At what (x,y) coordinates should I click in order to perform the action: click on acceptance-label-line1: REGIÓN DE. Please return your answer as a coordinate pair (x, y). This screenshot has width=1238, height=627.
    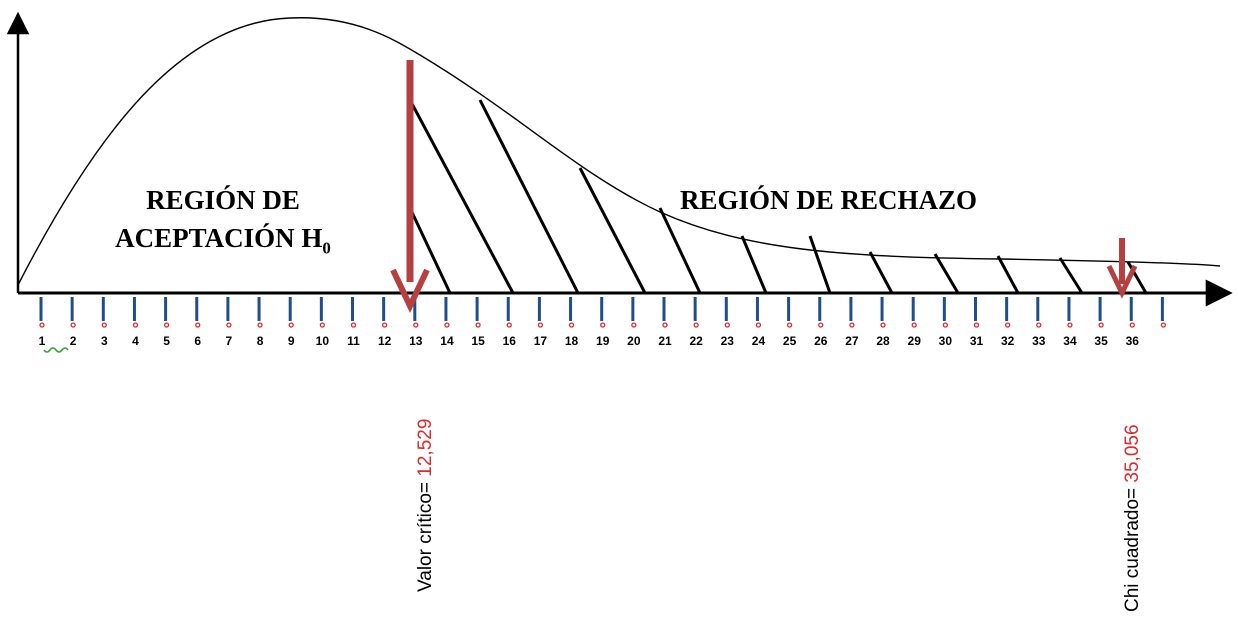
    Looking at the image, I should click on (223, 200).